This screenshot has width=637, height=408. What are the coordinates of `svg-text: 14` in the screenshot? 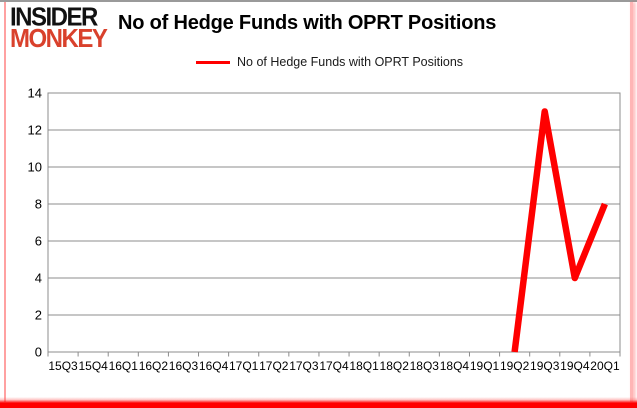 It's located at (35, 93).